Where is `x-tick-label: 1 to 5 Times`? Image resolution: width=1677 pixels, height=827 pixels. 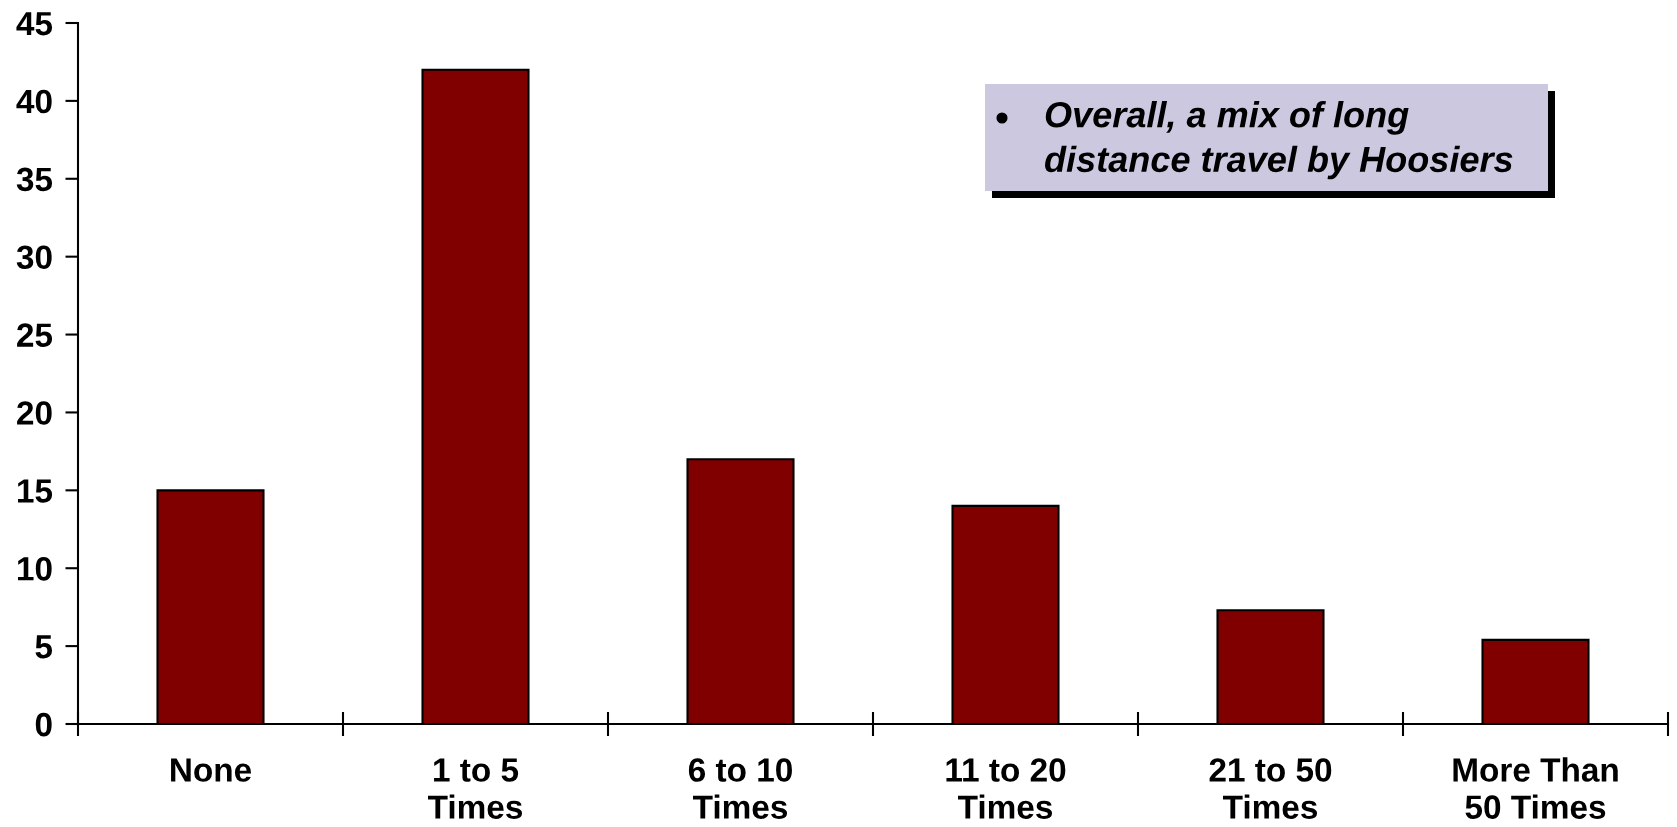 x-tick-label: 1 to 5 Times is located at coordinates (475, 788).